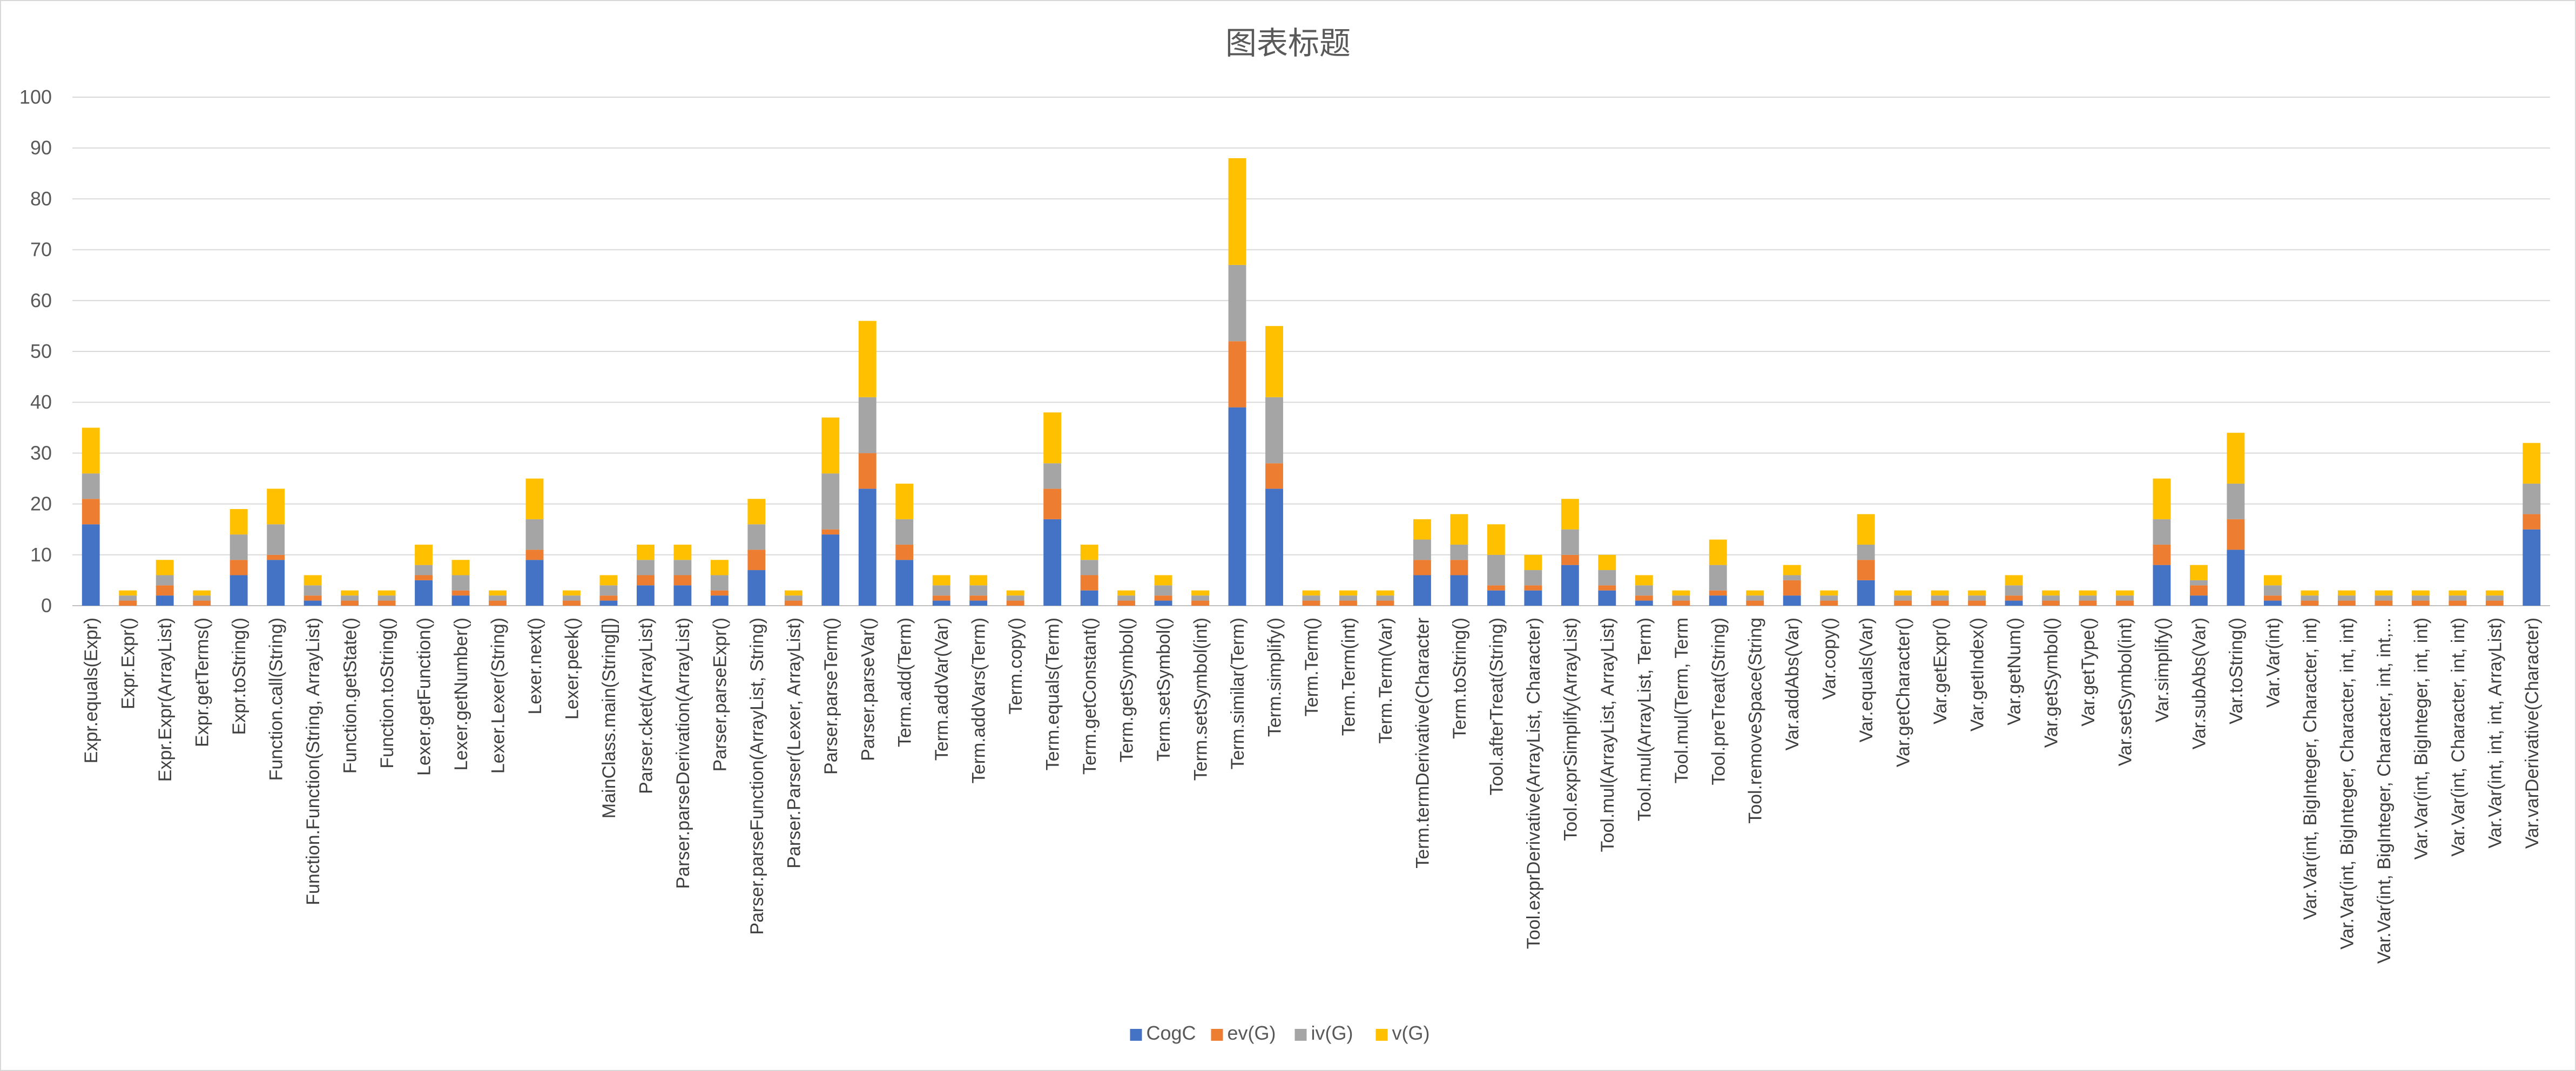  Describe the element at coordinates (2088, 672) in the screenshot. I see `x-category-label: Var.getType()` at that location.